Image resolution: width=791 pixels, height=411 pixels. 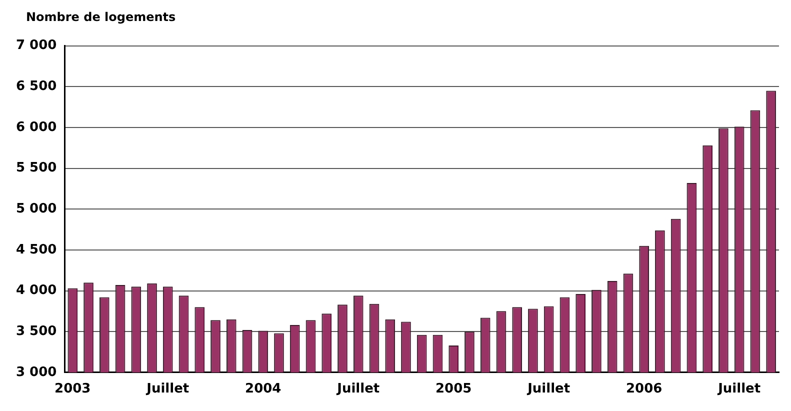 I want to click on y-tick-label: 7 000, so click(x=36, y=46).